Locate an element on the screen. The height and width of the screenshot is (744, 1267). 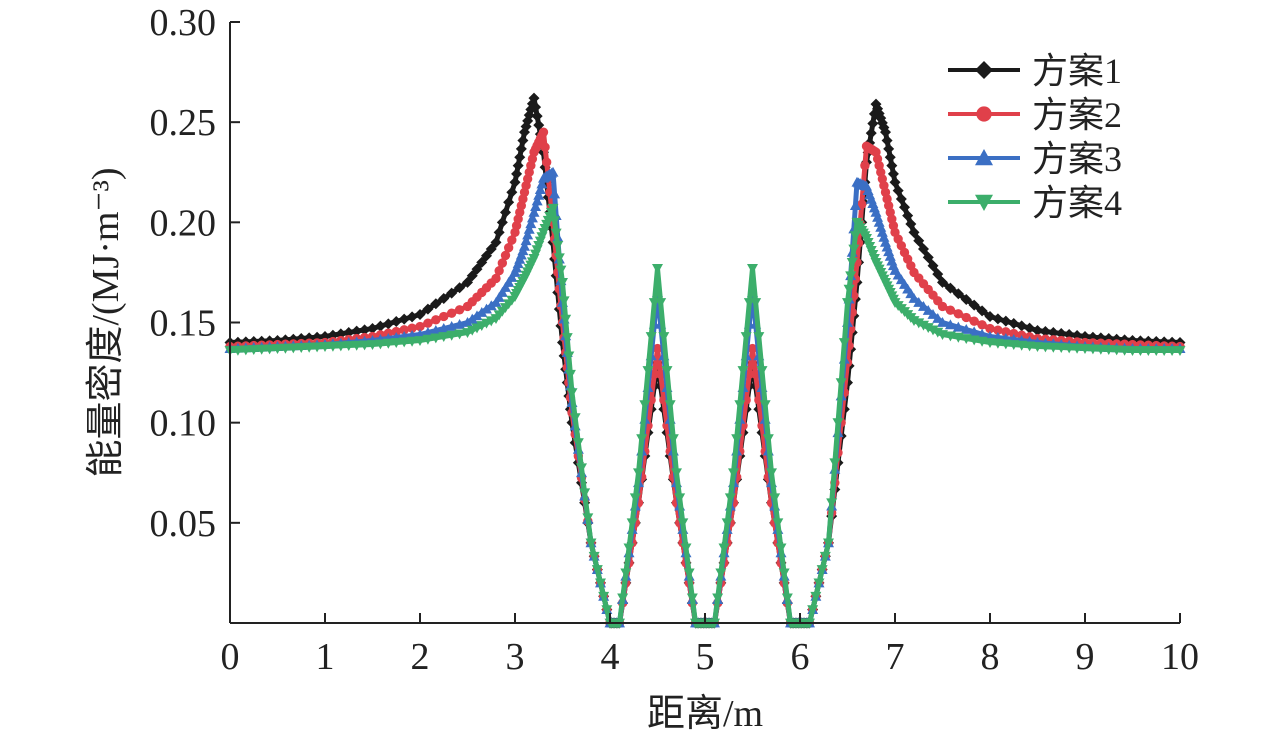
y-tick-label: 0.20 is located at coordinates (183, 223).